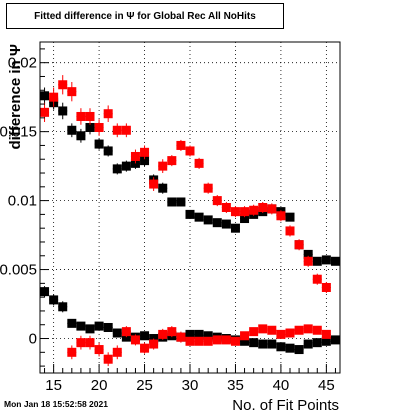 The height and width of the screenshot is (414, 400). What do you see at coordinates (190, 385) in the screenshot?
I see `x-tick-label: 30` at bounding box center [190, 385].